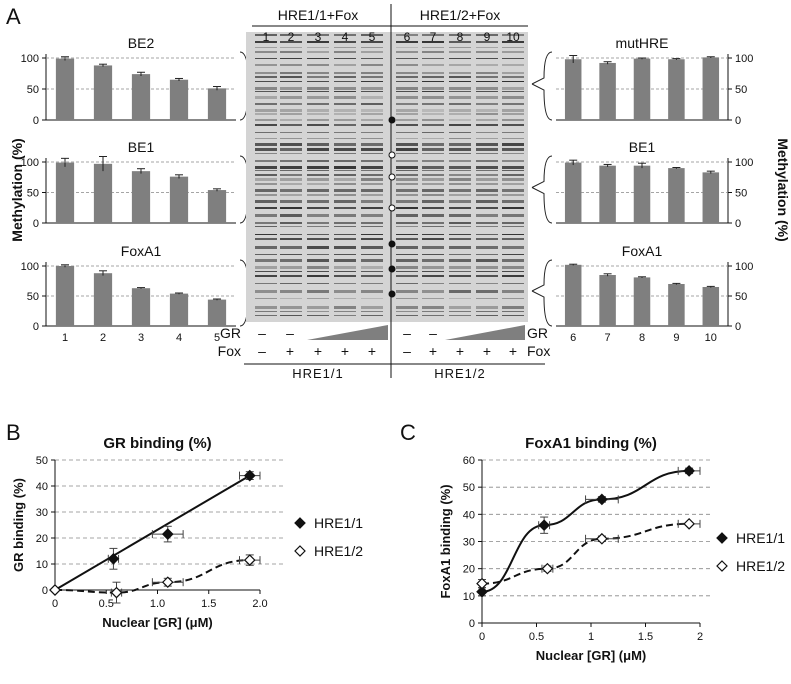  I want to click on y-tick-label: 100, so click(30, 163).